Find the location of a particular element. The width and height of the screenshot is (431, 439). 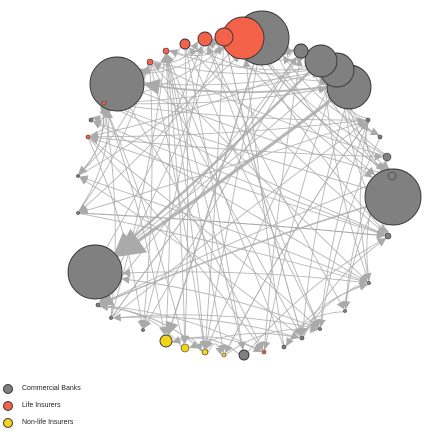

legend-item-commercial-banks: Commercial Banks is located at coordinates (103, 388).